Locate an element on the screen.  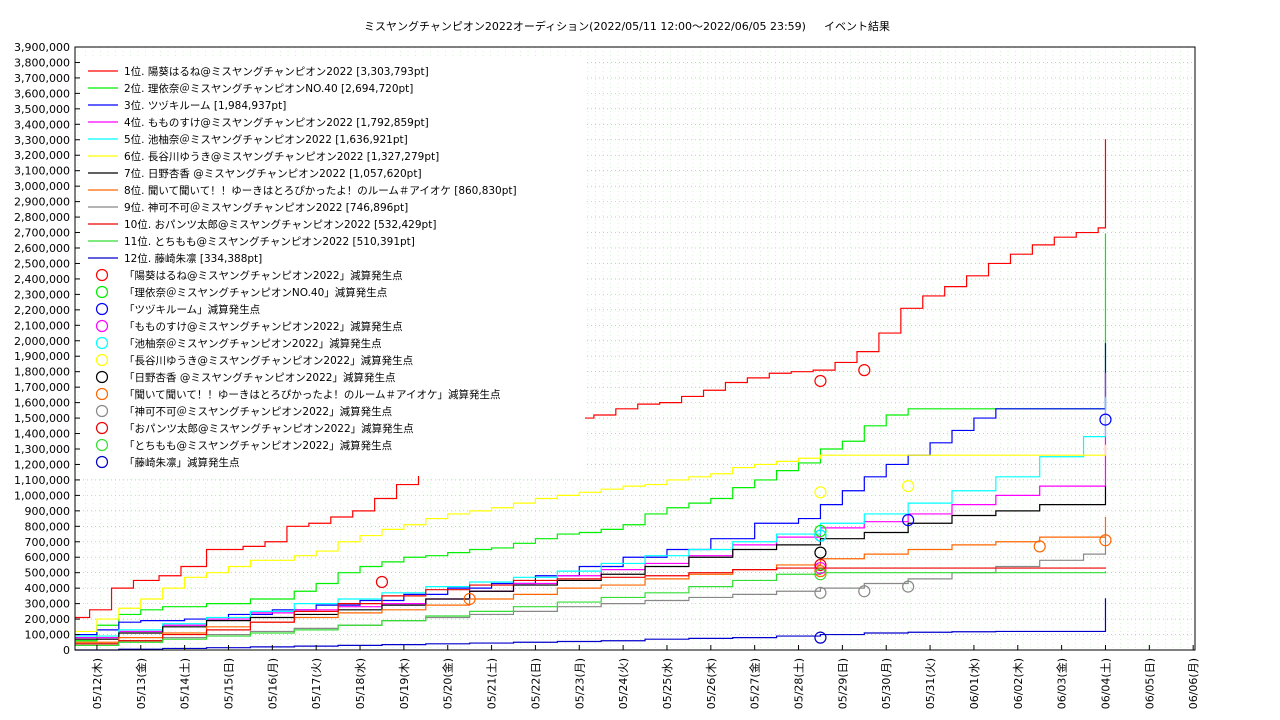
x-tick-label: 05/13(金) is located at coordinates (141, 683).